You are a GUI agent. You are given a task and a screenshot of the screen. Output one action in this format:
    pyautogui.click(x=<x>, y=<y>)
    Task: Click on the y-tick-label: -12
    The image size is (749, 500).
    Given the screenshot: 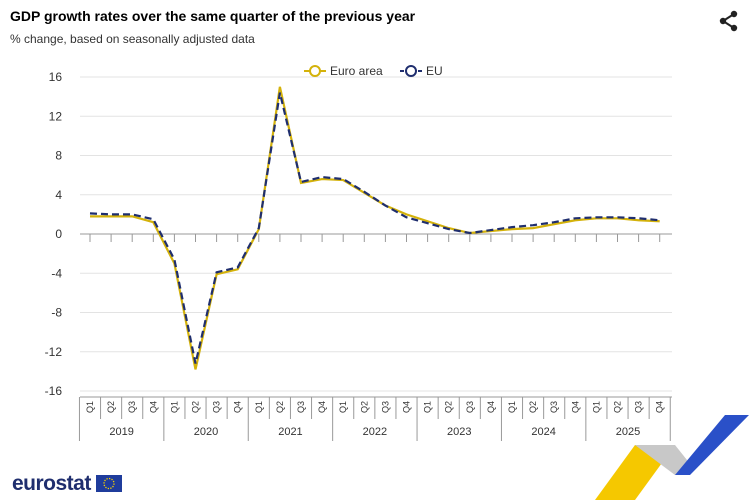 What is the action you would take?
    pyautogui.click(x=54, y=352)
    